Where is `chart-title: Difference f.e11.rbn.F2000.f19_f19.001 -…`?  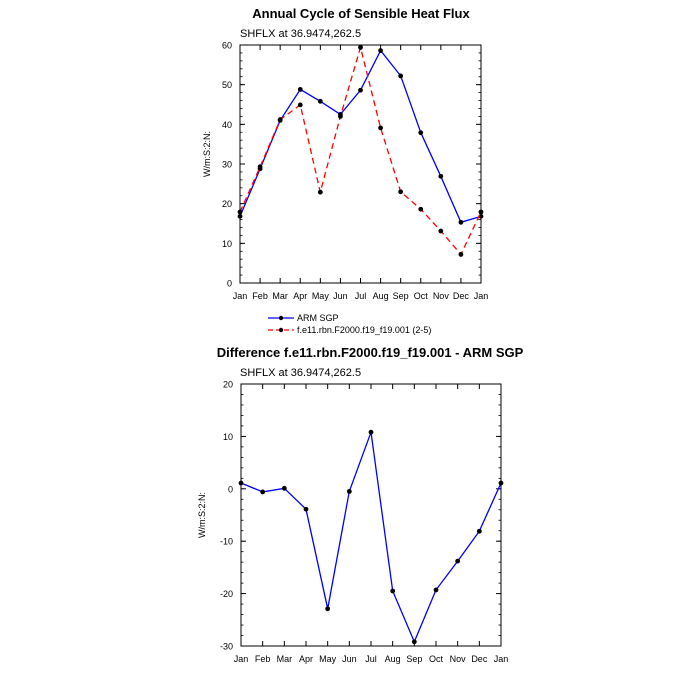
chart-title: Difference f.e11.rbn.F2000.f19_f19.001 -… is located at coordinates (370, 352).